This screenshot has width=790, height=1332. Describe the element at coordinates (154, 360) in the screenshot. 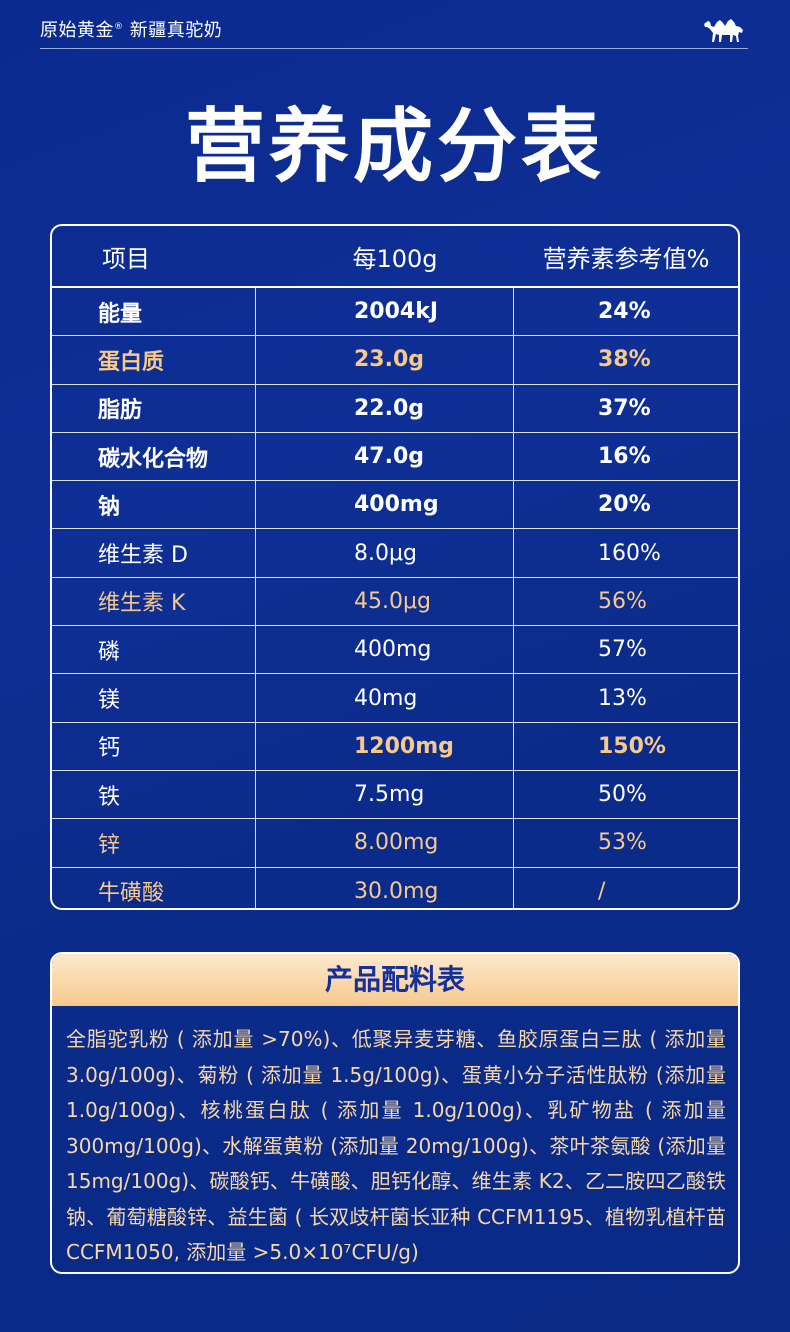

I see `nutrient-name: 蛋白质` at that location.